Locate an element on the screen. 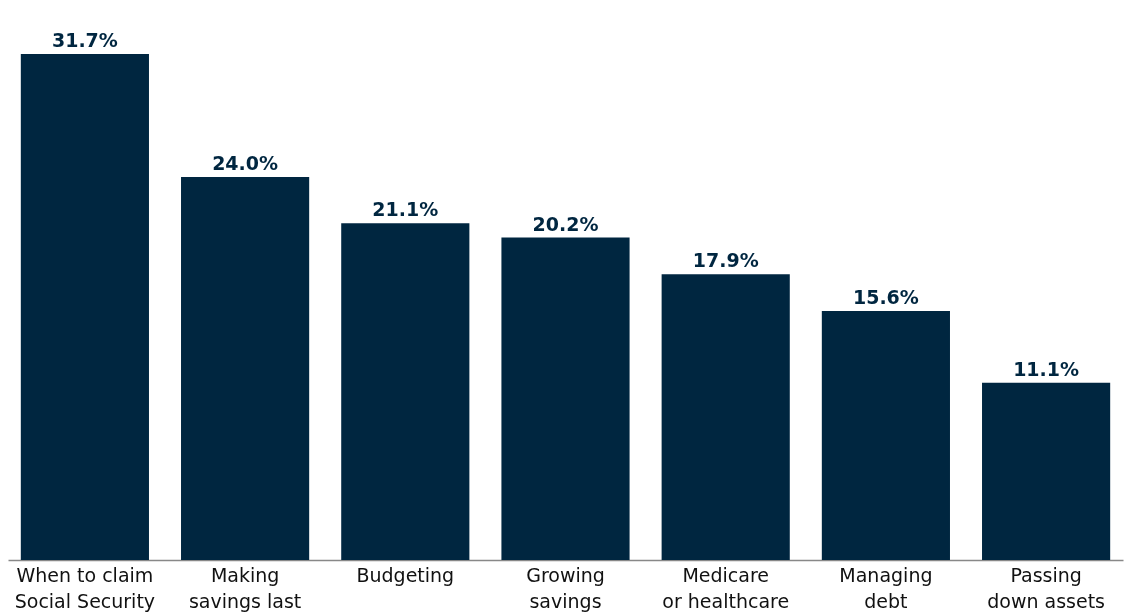  data-label: 20.2% is located at coordinates (565, 223).